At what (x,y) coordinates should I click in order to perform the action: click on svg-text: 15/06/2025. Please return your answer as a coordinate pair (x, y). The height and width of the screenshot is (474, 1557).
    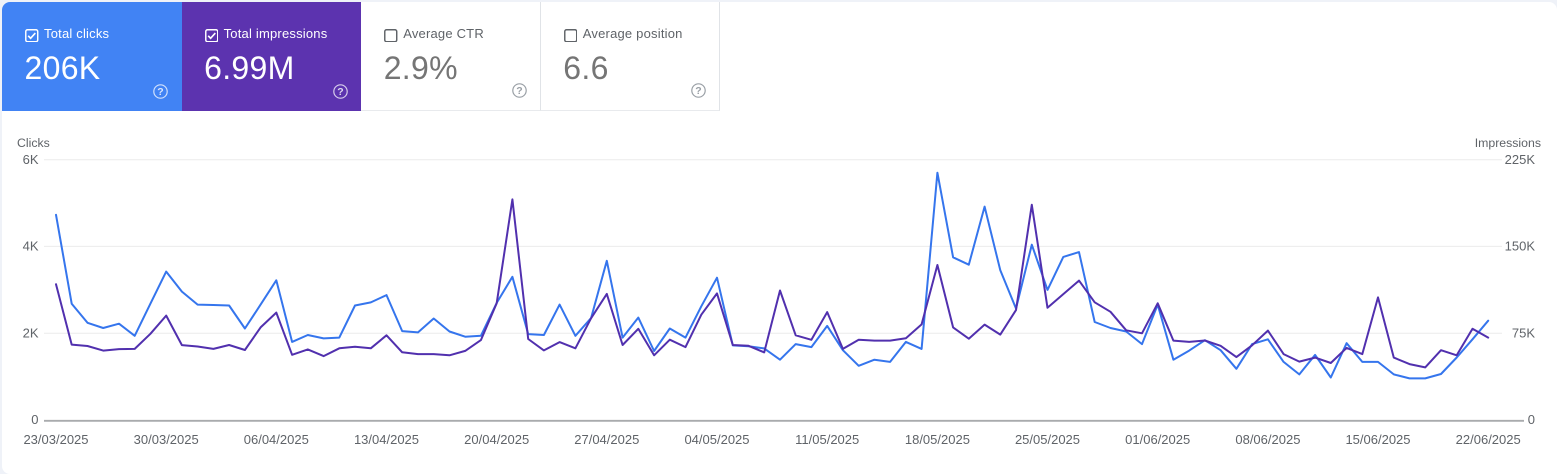
    Looking at the image, I should click on (1377, 439).